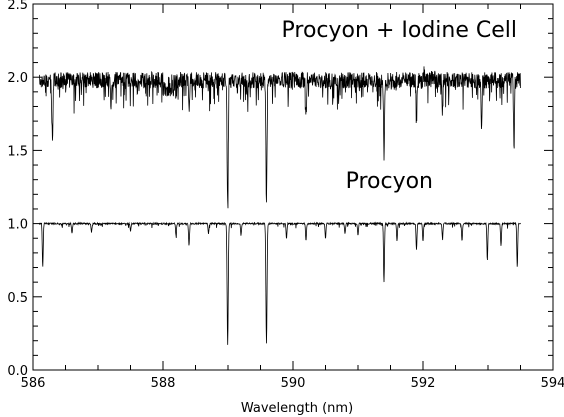  I want to click on y-tick-label: 0.5, so click(17, 298).